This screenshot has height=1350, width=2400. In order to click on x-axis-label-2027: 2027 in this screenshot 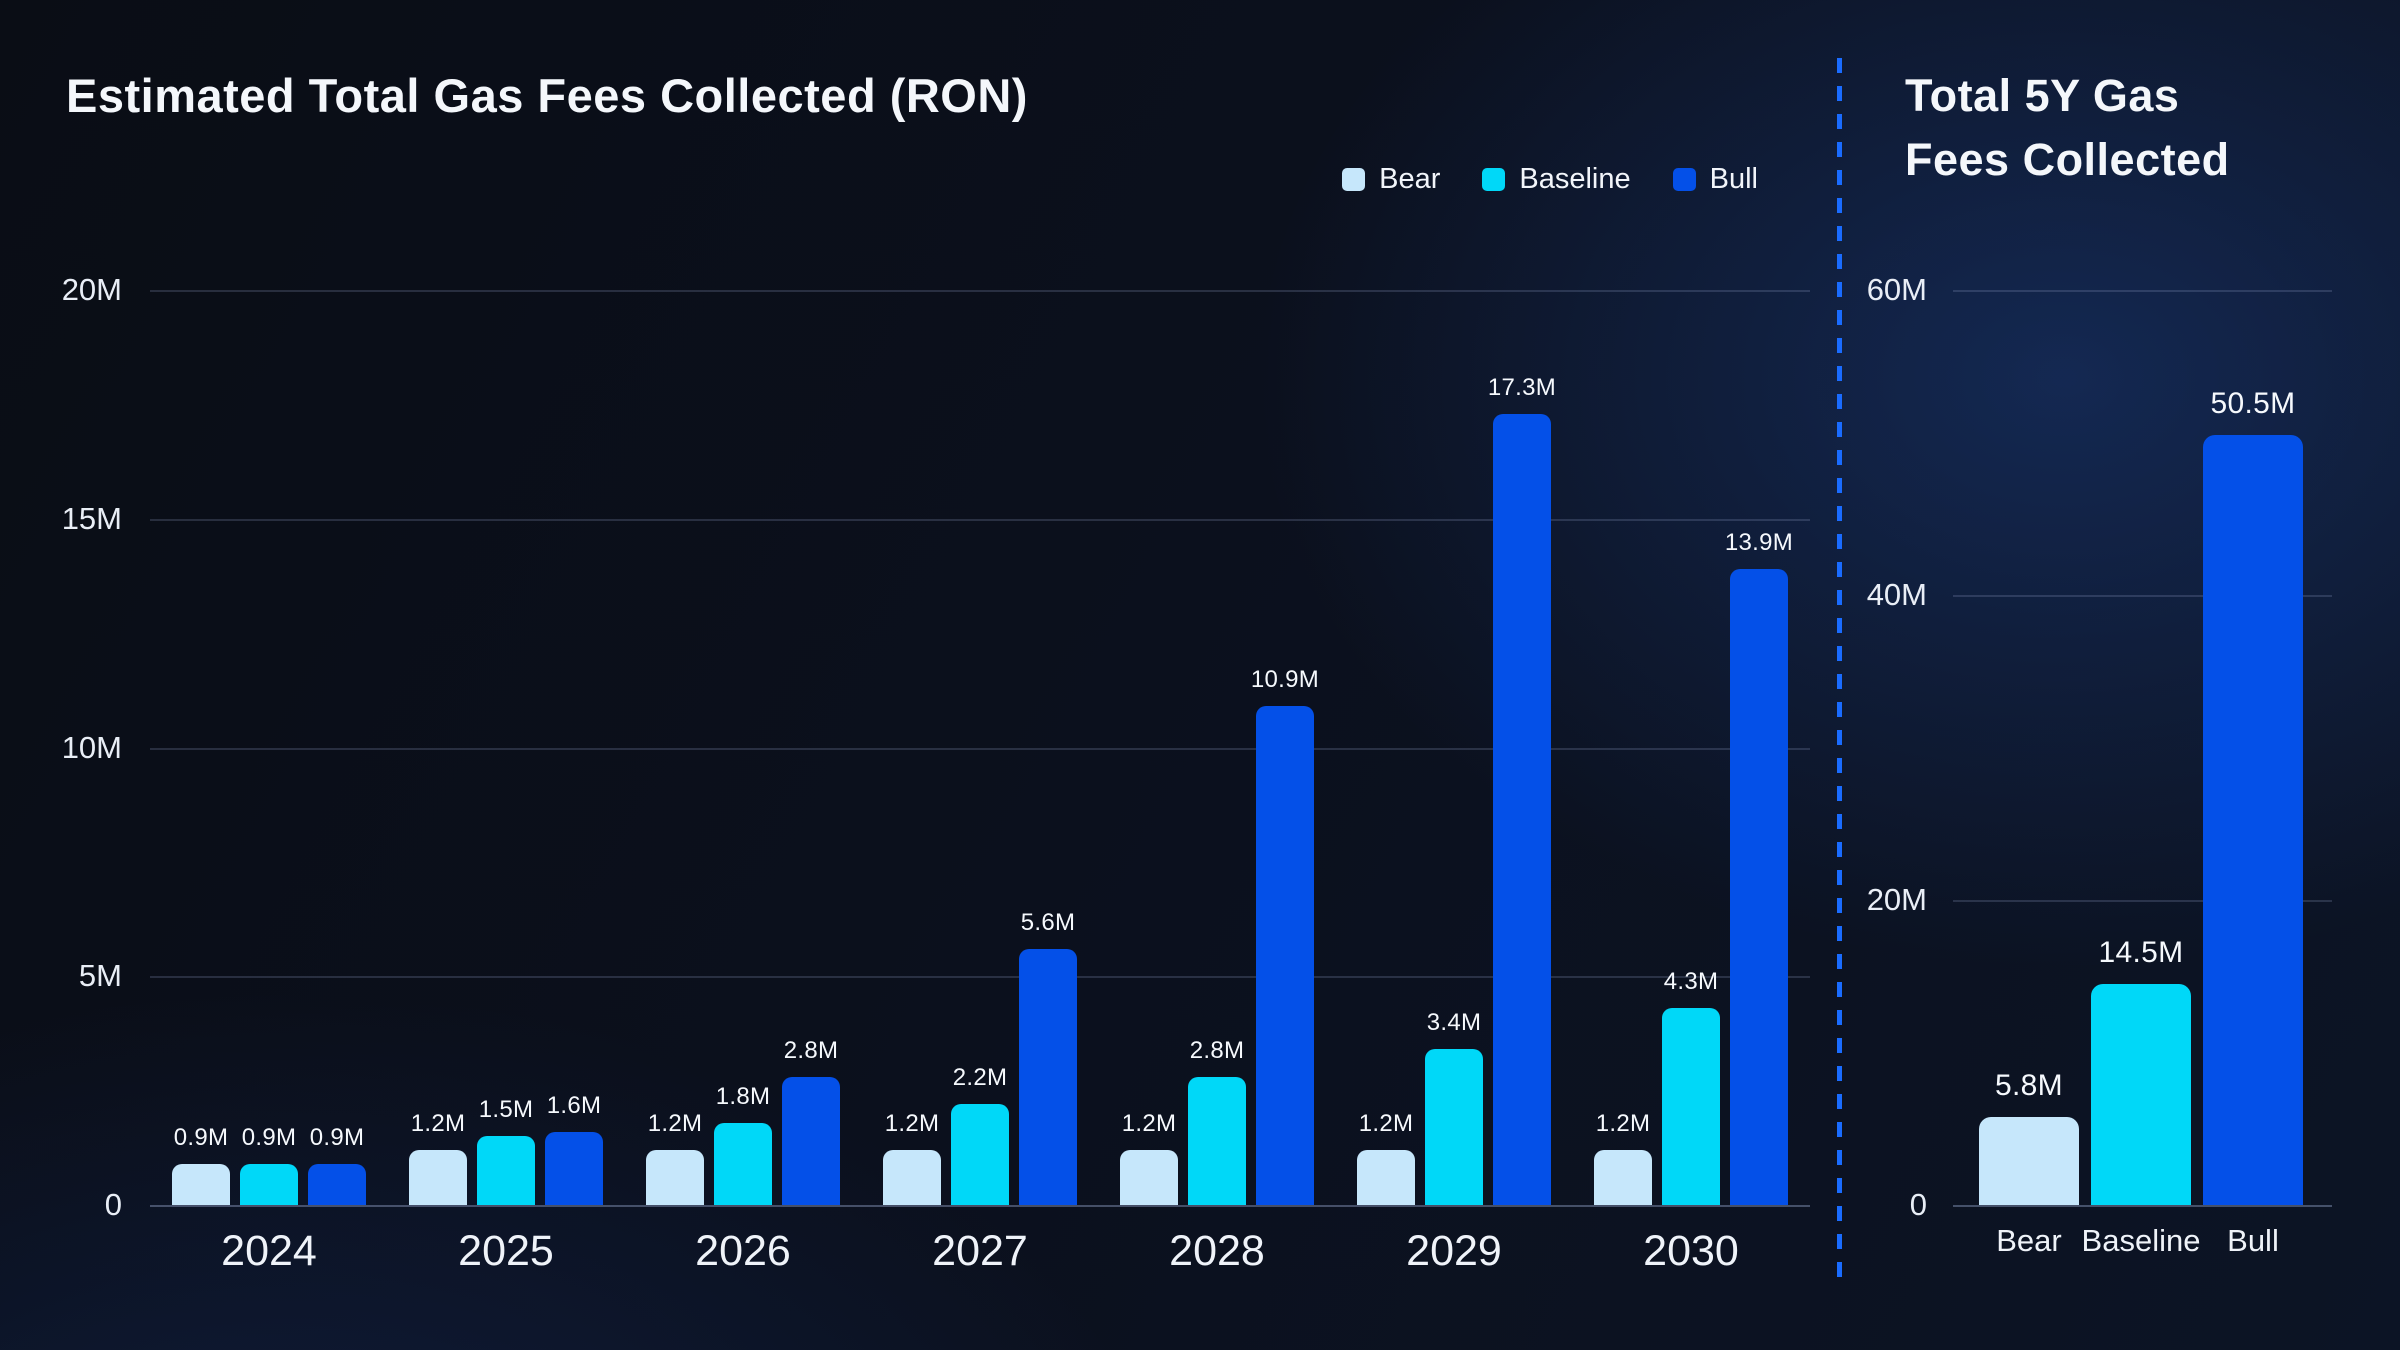, I will do `click(980, 1251)`.